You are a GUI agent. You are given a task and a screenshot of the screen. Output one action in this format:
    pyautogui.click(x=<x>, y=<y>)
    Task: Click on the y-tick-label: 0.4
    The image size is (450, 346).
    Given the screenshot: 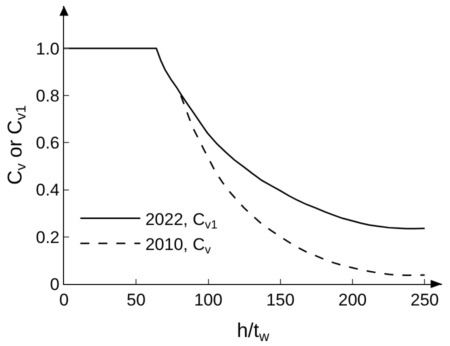 What is the action you would take?
    pyautogui.click(x=48, y=190)
    